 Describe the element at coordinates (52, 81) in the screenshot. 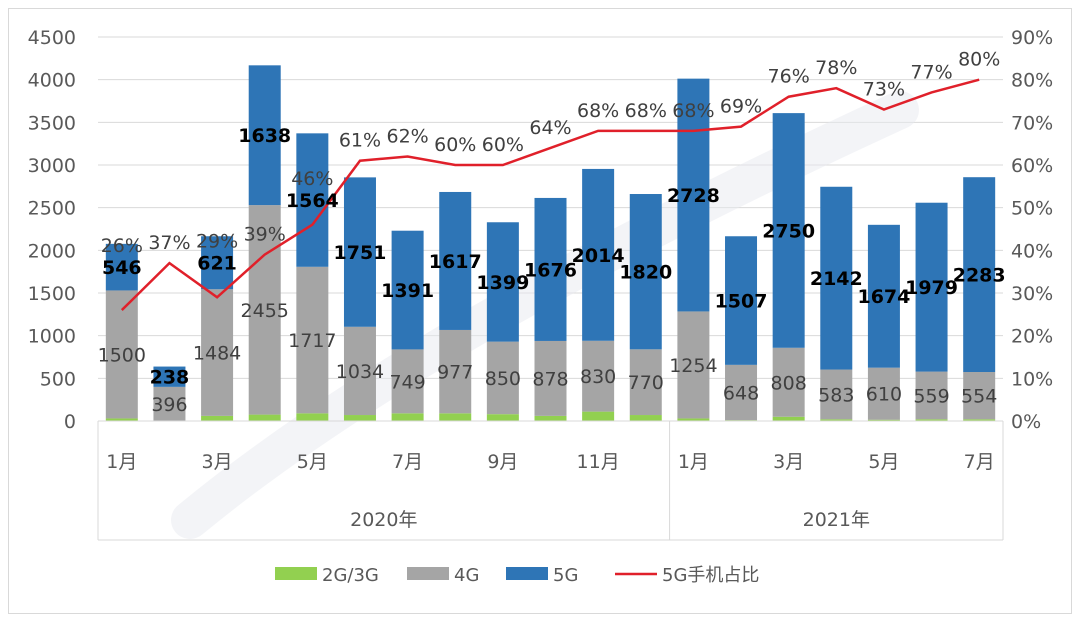

I see `y-left-tick-label: 4000` at that location.